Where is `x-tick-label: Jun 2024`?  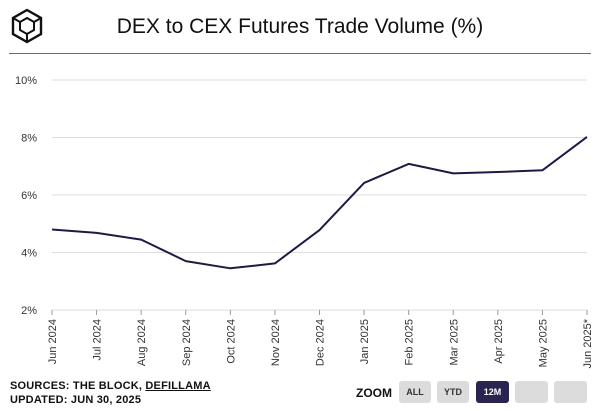
x-tick-label: Jun 2024 is located at coordinates (53, 341).